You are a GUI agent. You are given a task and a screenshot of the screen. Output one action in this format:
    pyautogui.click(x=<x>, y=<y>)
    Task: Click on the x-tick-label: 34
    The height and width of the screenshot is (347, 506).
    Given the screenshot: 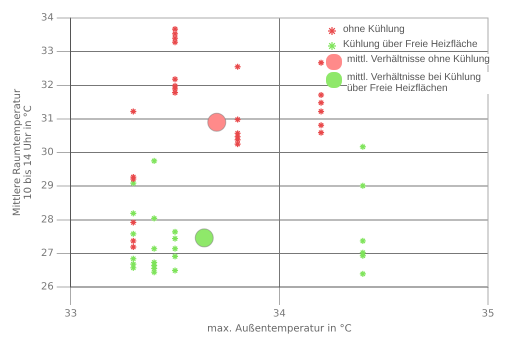 What is the action you would take?
    pyautogui.click(x=279, y=314)
    